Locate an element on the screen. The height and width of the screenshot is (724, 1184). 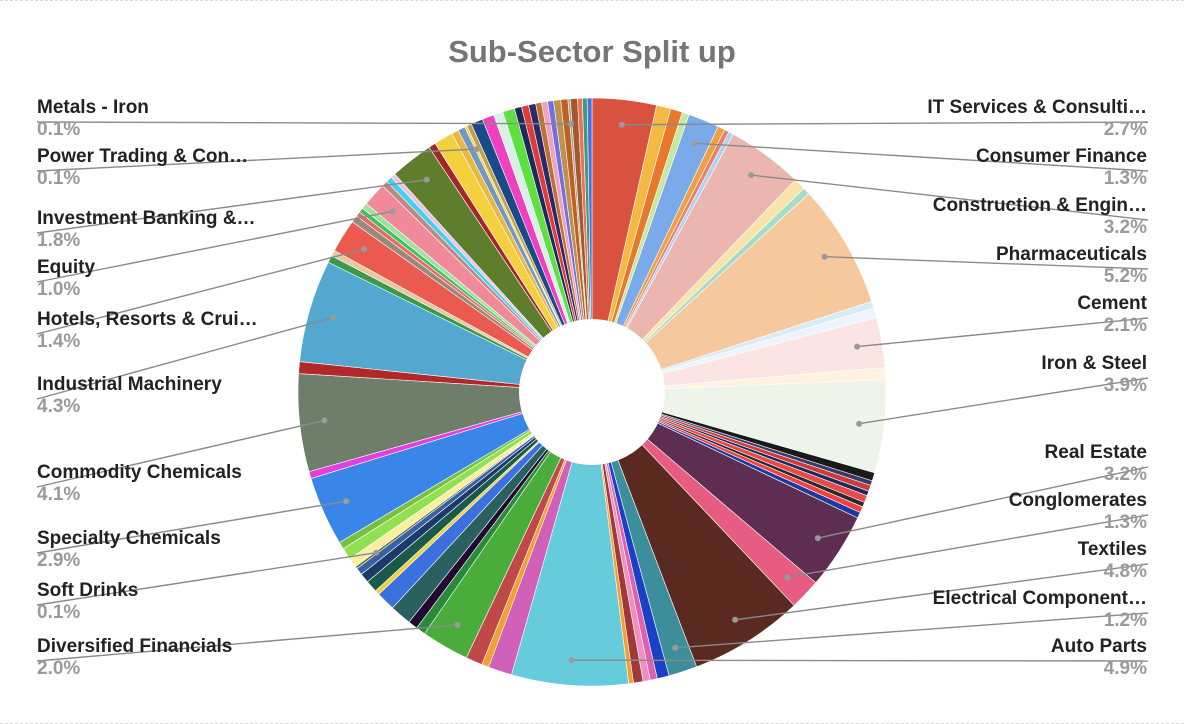
label-equity: Equity 1.0% is located at coordinates (202, 279).